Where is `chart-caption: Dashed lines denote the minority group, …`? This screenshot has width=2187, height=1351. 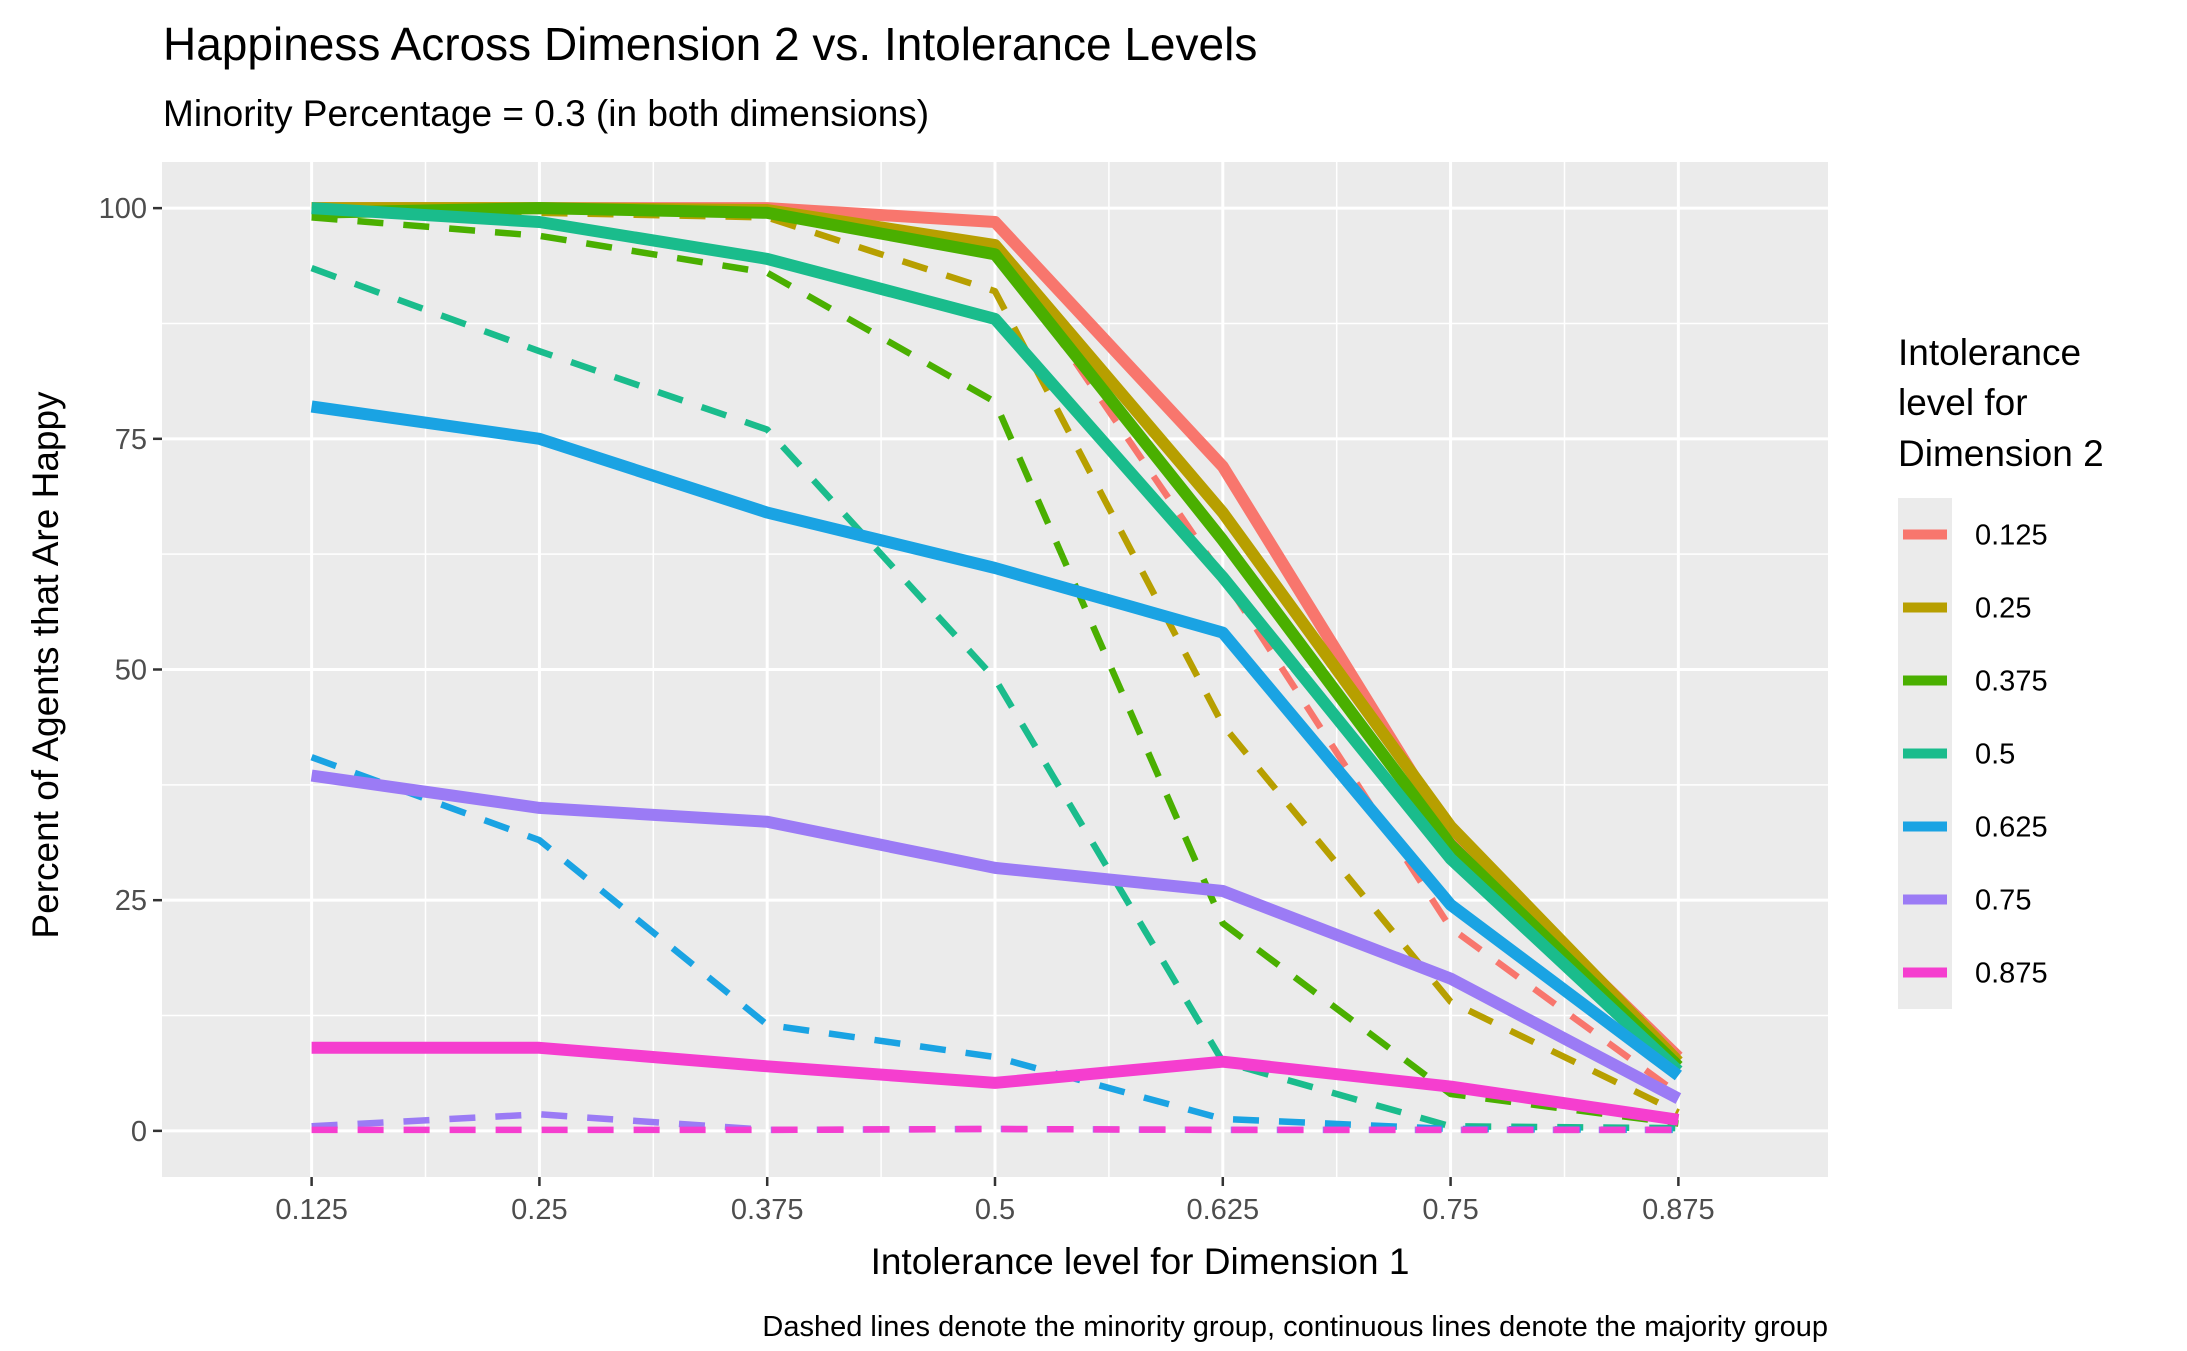
chart-caption: Dashed lines denote the minority group, … is located at coordinates (1295, 1327).